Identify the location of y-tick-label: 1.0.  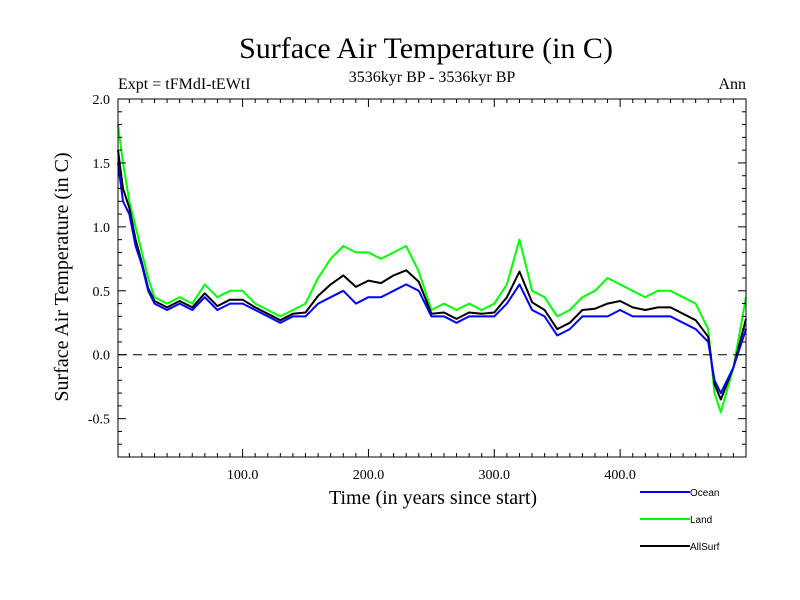
(102, 228).